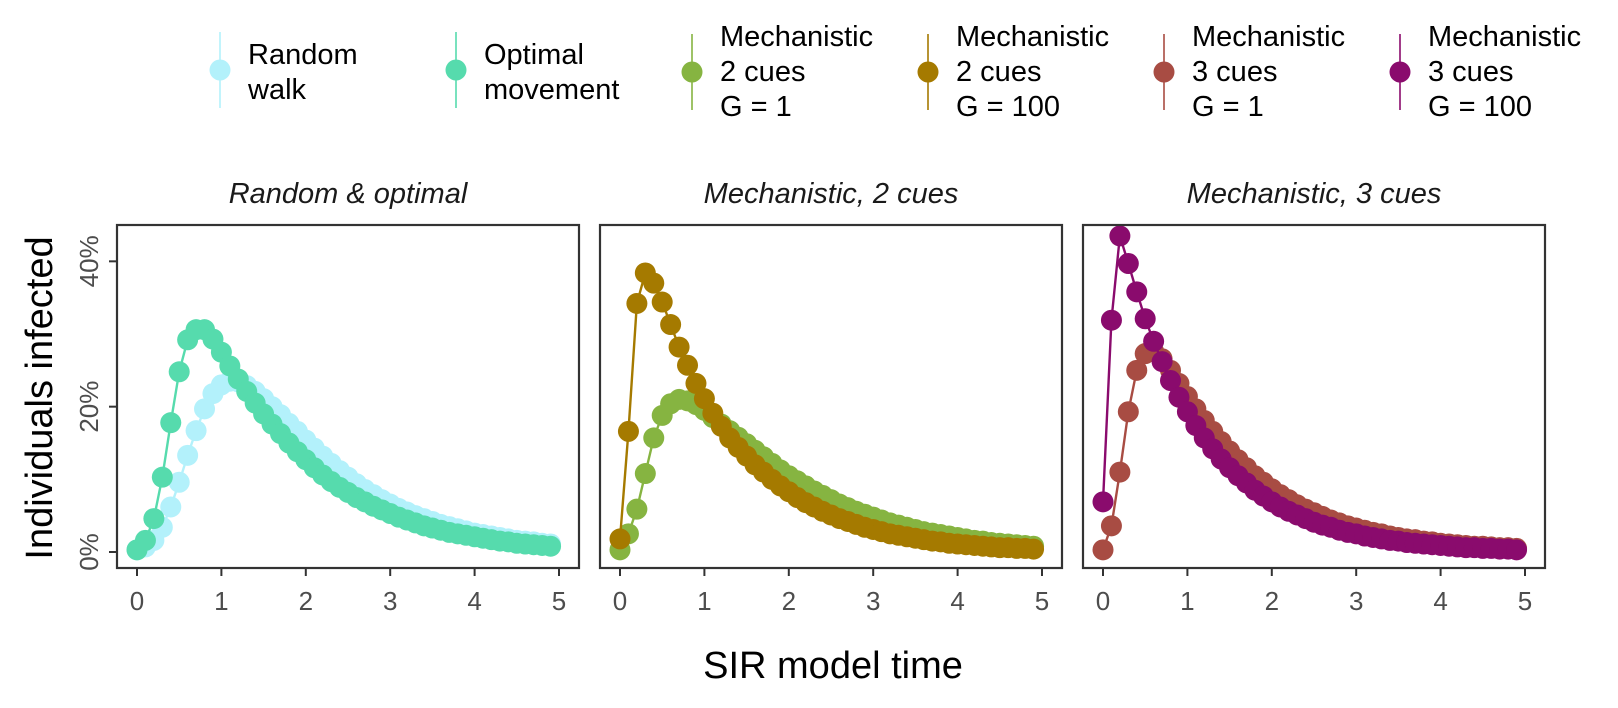 The image size is (1618, 708). Describe the element at coordinates (1314, 194) in the screenshot. I see `panel-title: Mechanistic, 3 cues` at that location.